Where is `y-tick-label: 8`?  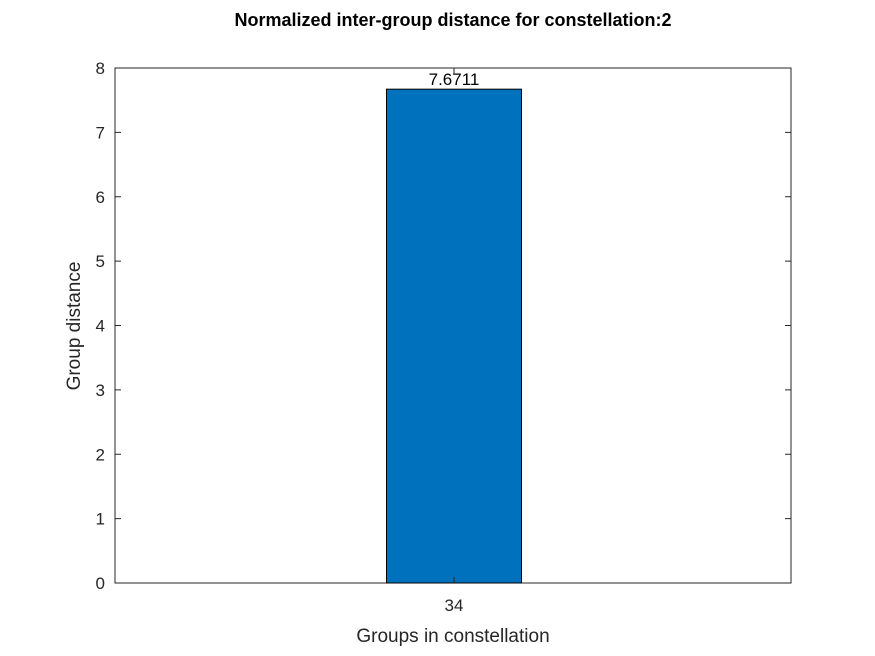
y-tick-label: 8 is located at coordinates (100, 68).